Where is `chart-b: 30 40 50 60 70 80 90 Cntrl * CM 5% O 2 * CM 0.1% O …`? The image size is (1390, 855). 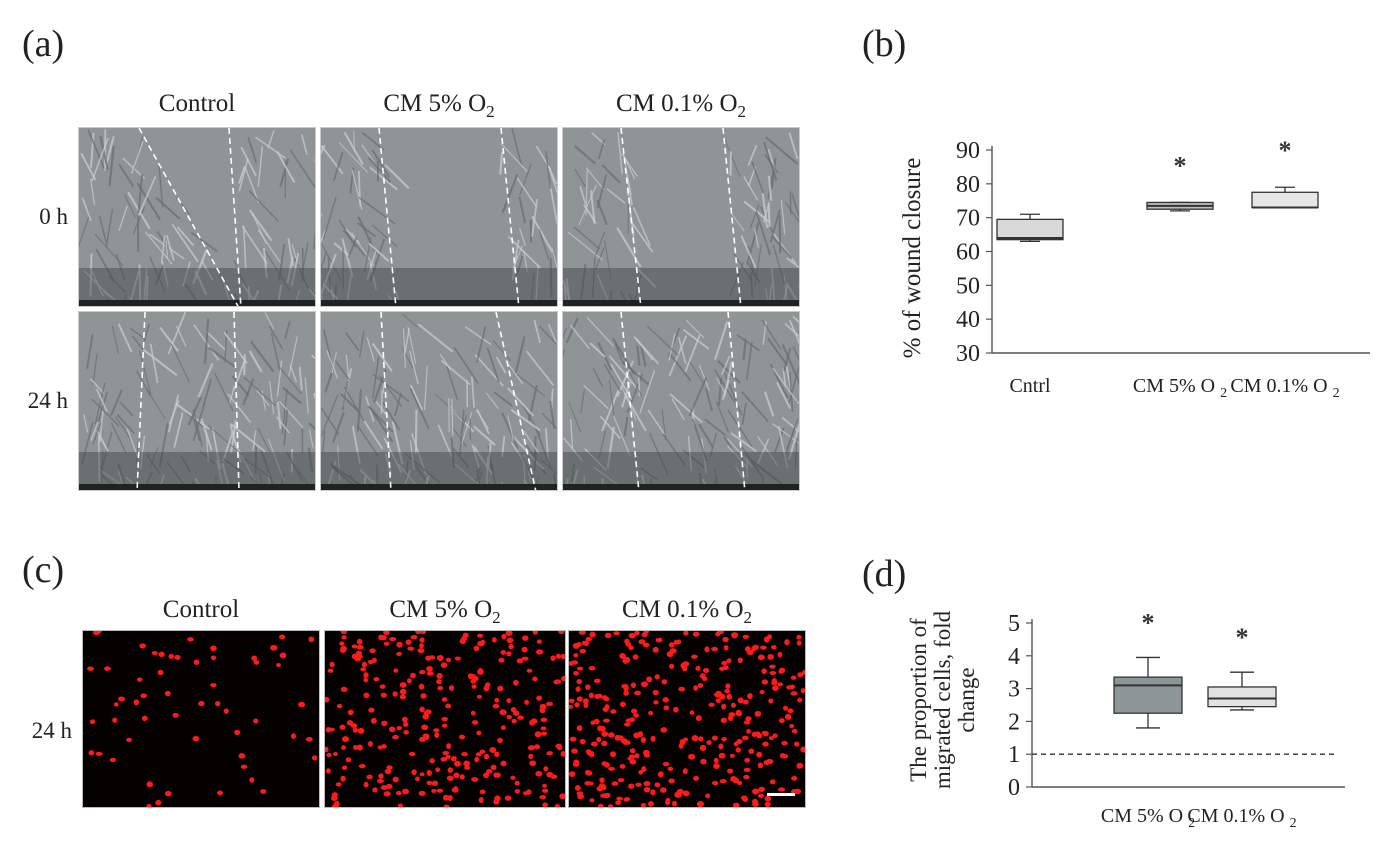 chart-b: 30 40 50 60 70 80 90 Cntrl * CM 5% O 2 * CM 0.1% O … is located at coordinates (1140, 260).